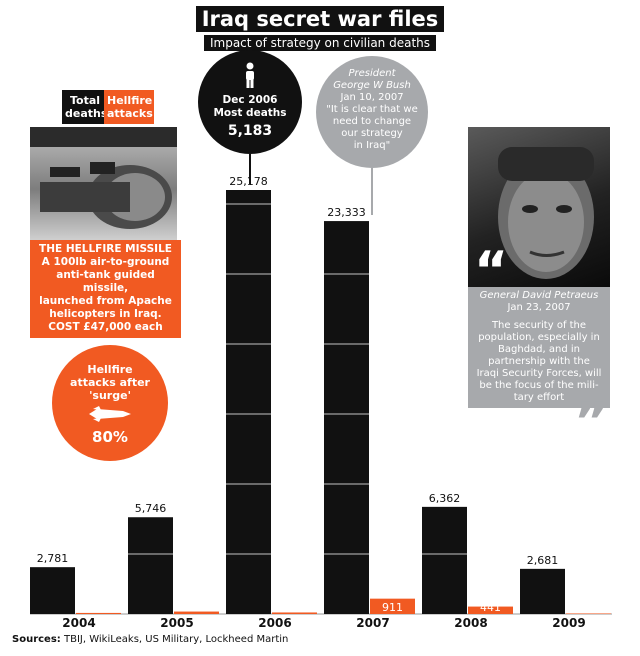 This screenshot has width=640, height=656. Describe the element at coordinates (150, 565) in the screenshot. I see `bar-total-deaths-2005` at that location.